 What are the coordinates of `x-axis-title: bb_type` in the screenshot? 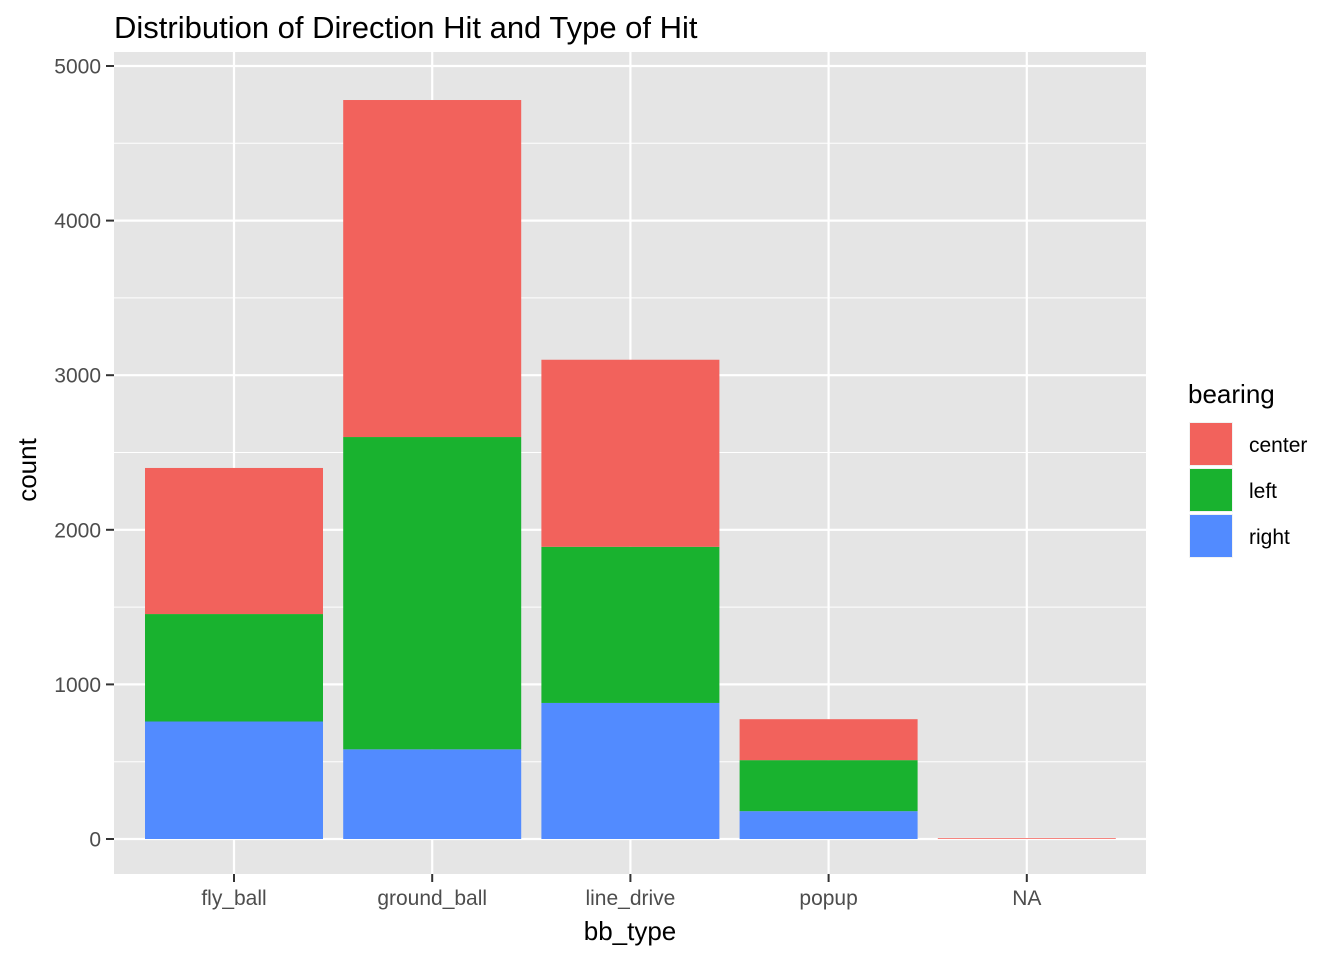 It's located at (630, 931).